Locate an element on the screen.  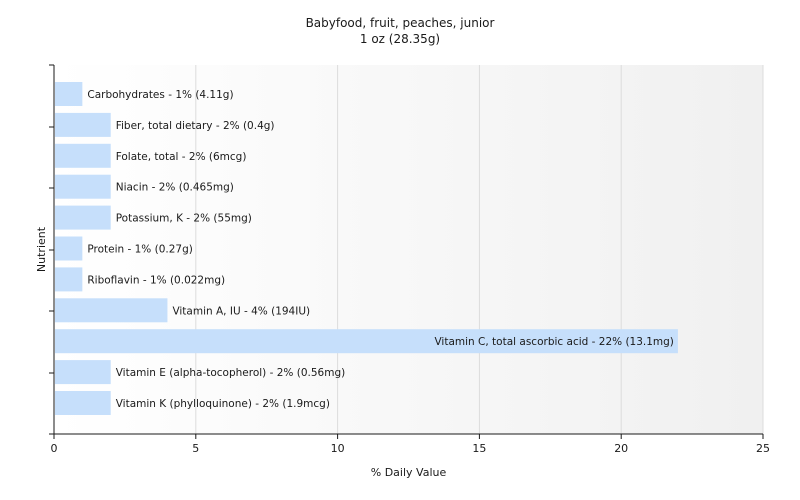
bar-label: Protein - 1% (0.27g) is located at coordinates (140, 250).